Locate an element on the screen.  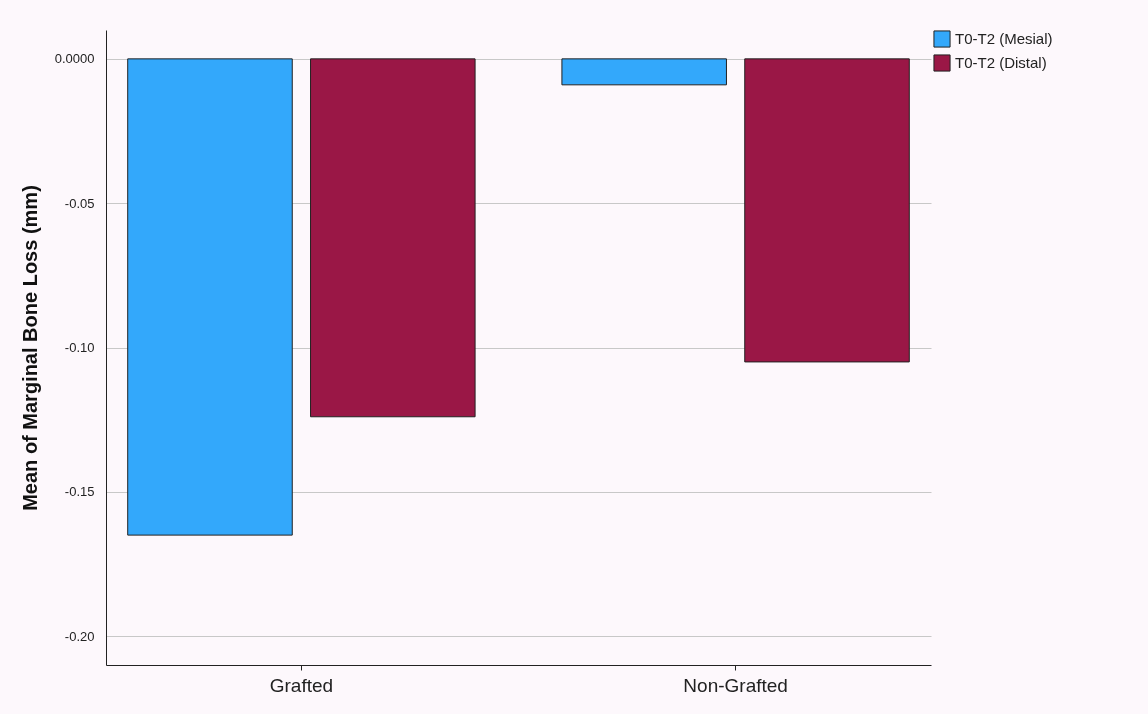
legend-label: T0-T2 (Distal) is located at coordinates (1001, 62).